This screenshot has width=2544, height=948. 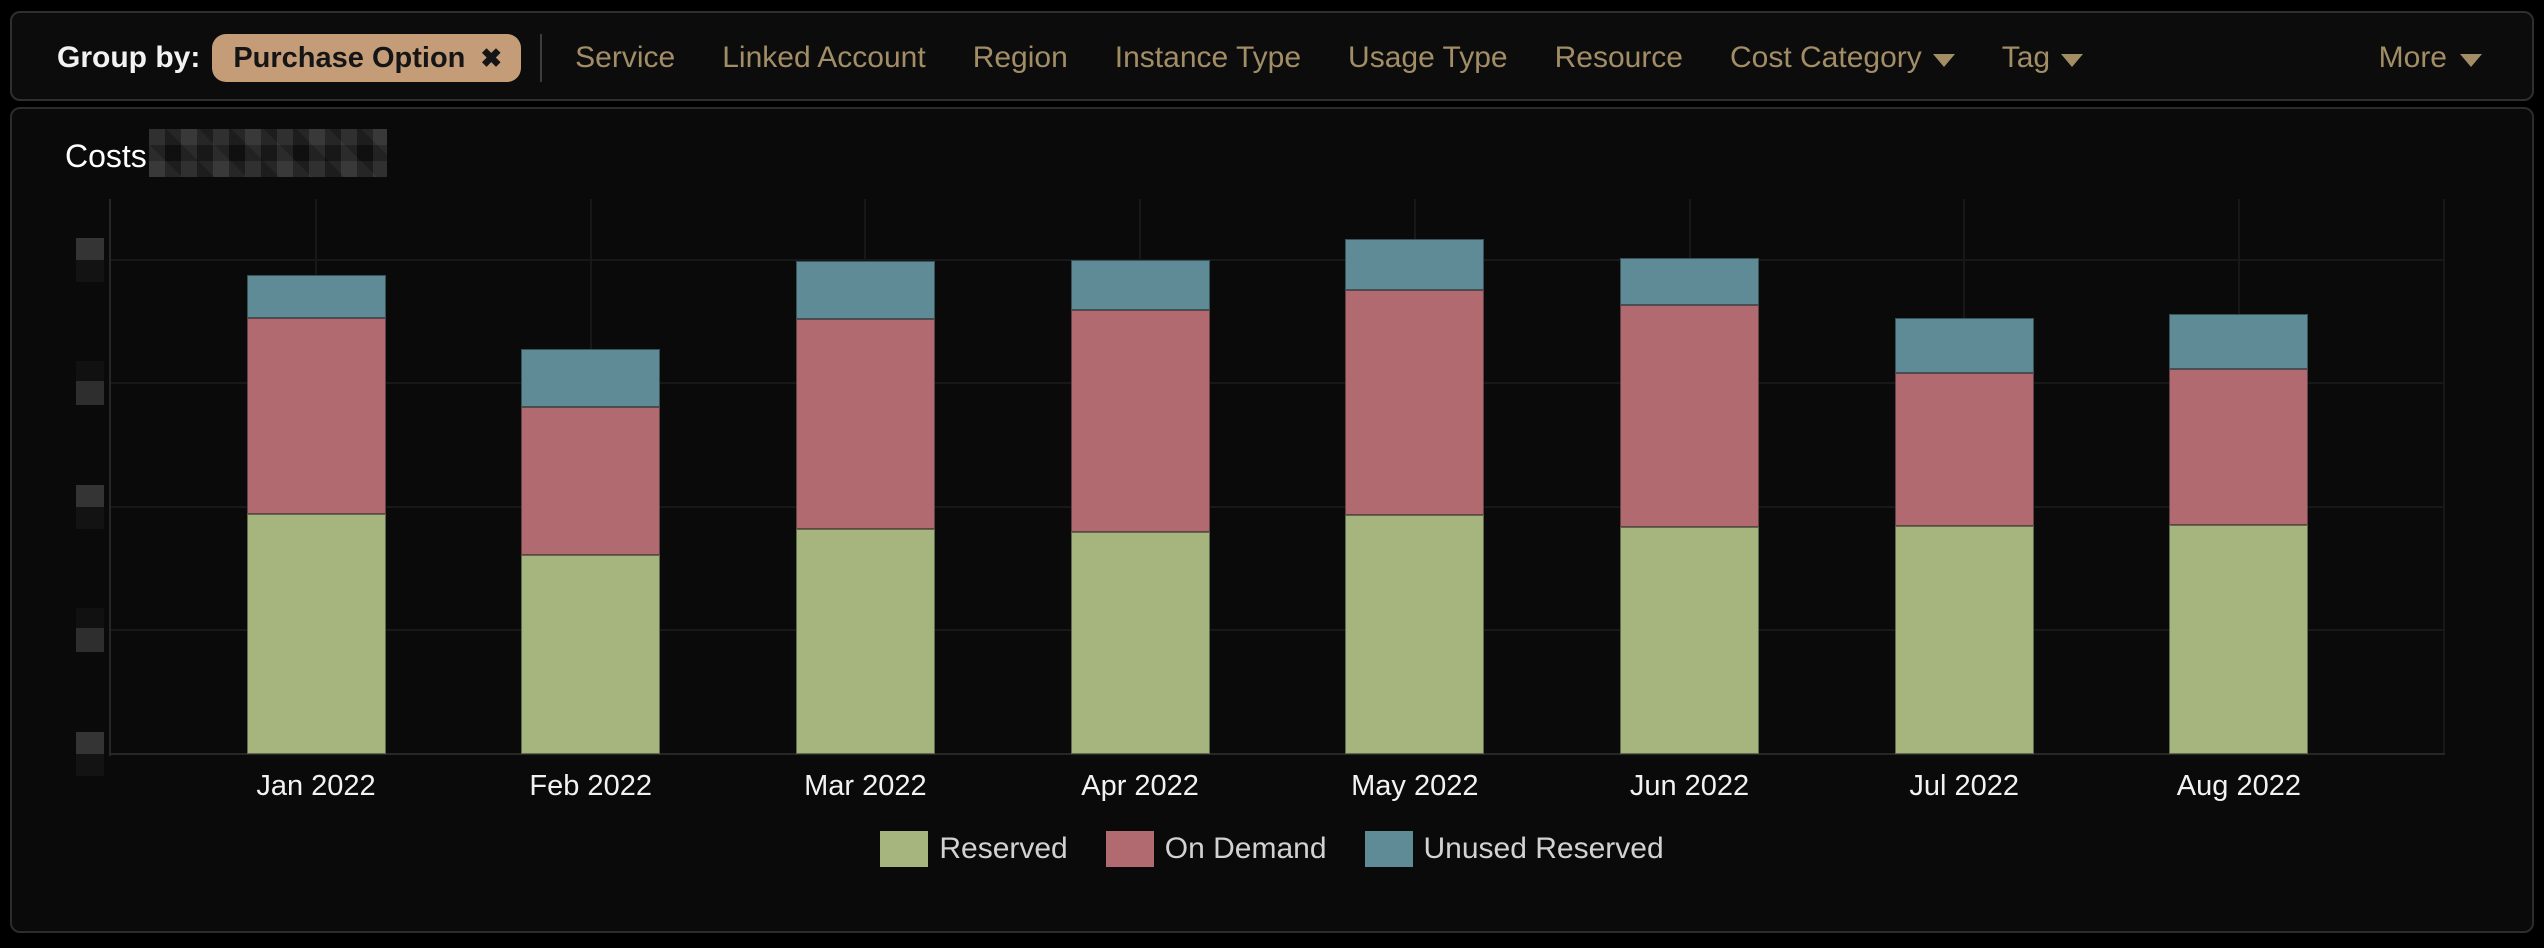 I want to click on bar-segment-unused-reserved-jan-2022, so click(x=316, y=296).